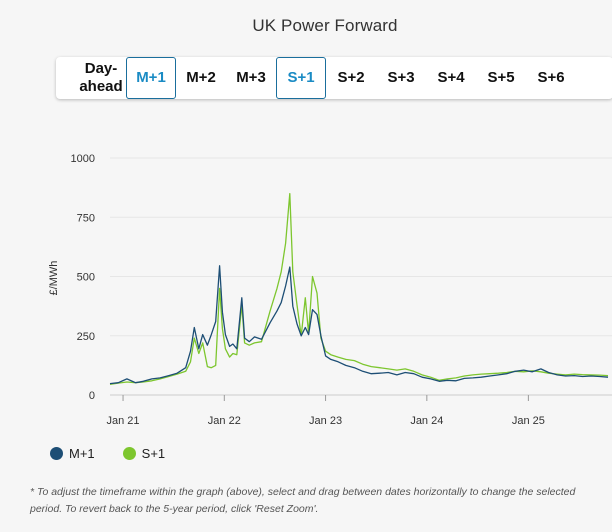 The image size is (612, 532). What do you see at coordinates (351, 77) in the screenshot?
I see `tab-s2: S+2` at bounding box center [351, 77].